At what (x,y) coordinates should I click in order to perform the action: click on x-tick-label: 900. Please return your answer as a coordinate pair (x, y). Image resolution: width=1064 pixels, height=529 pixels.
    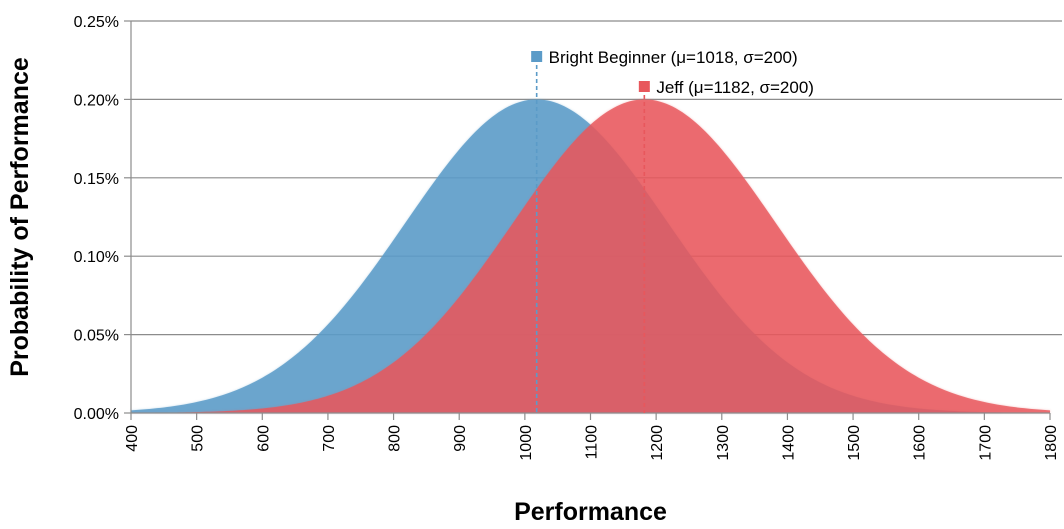
    Looking at the image, I should click on (460, 438).